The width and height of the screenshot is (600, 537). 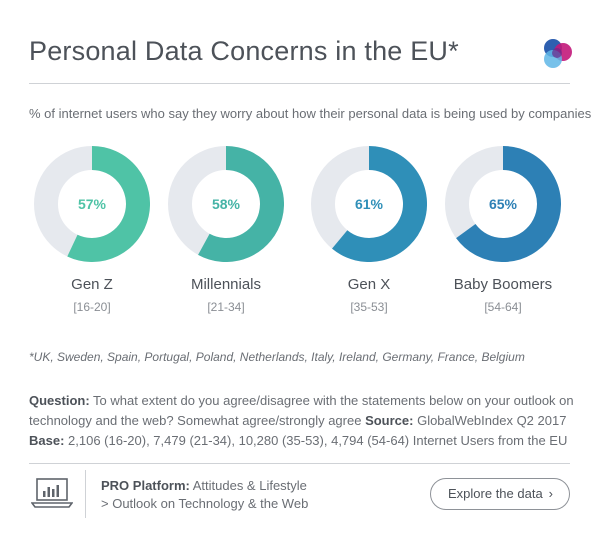 What do you see at coordinates (92, 284) in the screenshot?
I see `generation-label: Gen Z` at bounding box center [92, 284].